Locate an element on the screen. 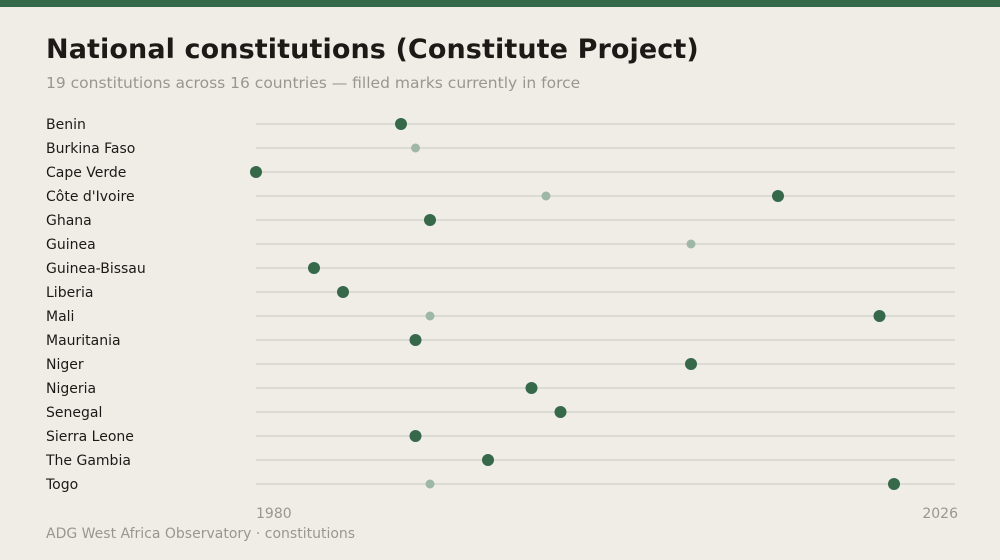 Image resolution: width=1000 pixels, height=560 pixels. country-label: Benin is located at coordinates (66, 125).